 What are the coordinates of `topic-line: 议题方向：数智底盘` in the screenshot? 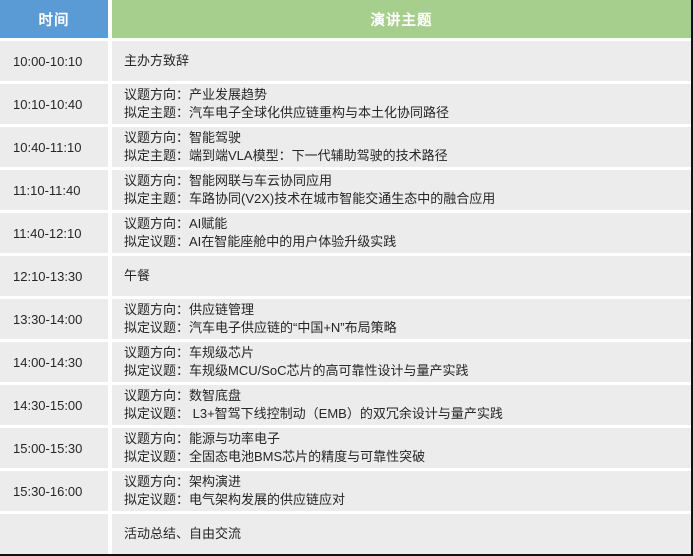 It's located at (183, 395).